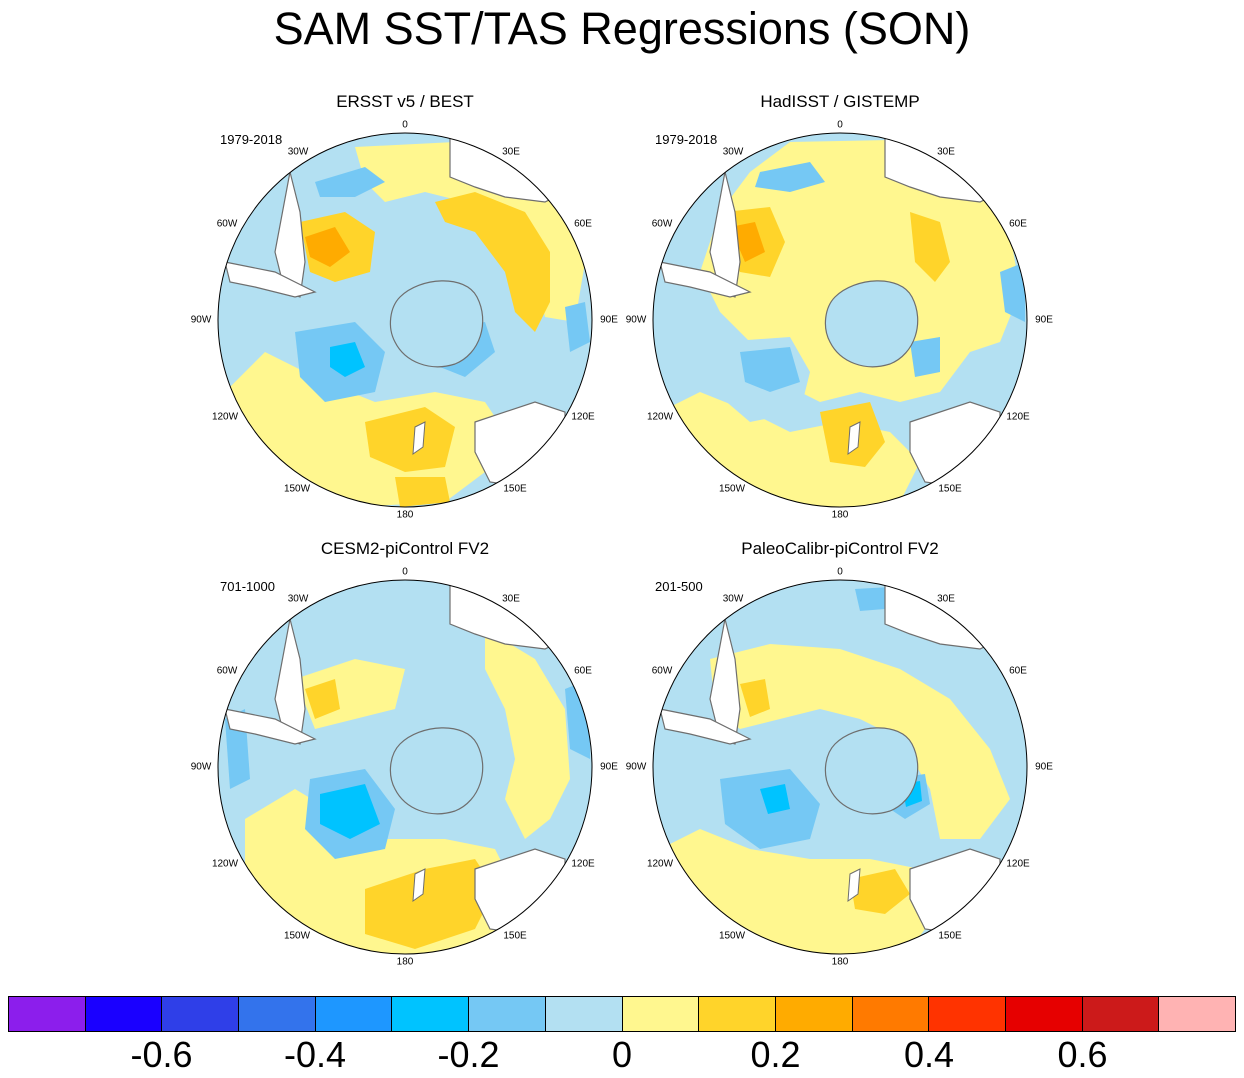  What do you see at coordinates (1082, 1054) in the screenshot?
I see `colorbar-tick-label: 0.6` at bounding box center [1082, 1054].